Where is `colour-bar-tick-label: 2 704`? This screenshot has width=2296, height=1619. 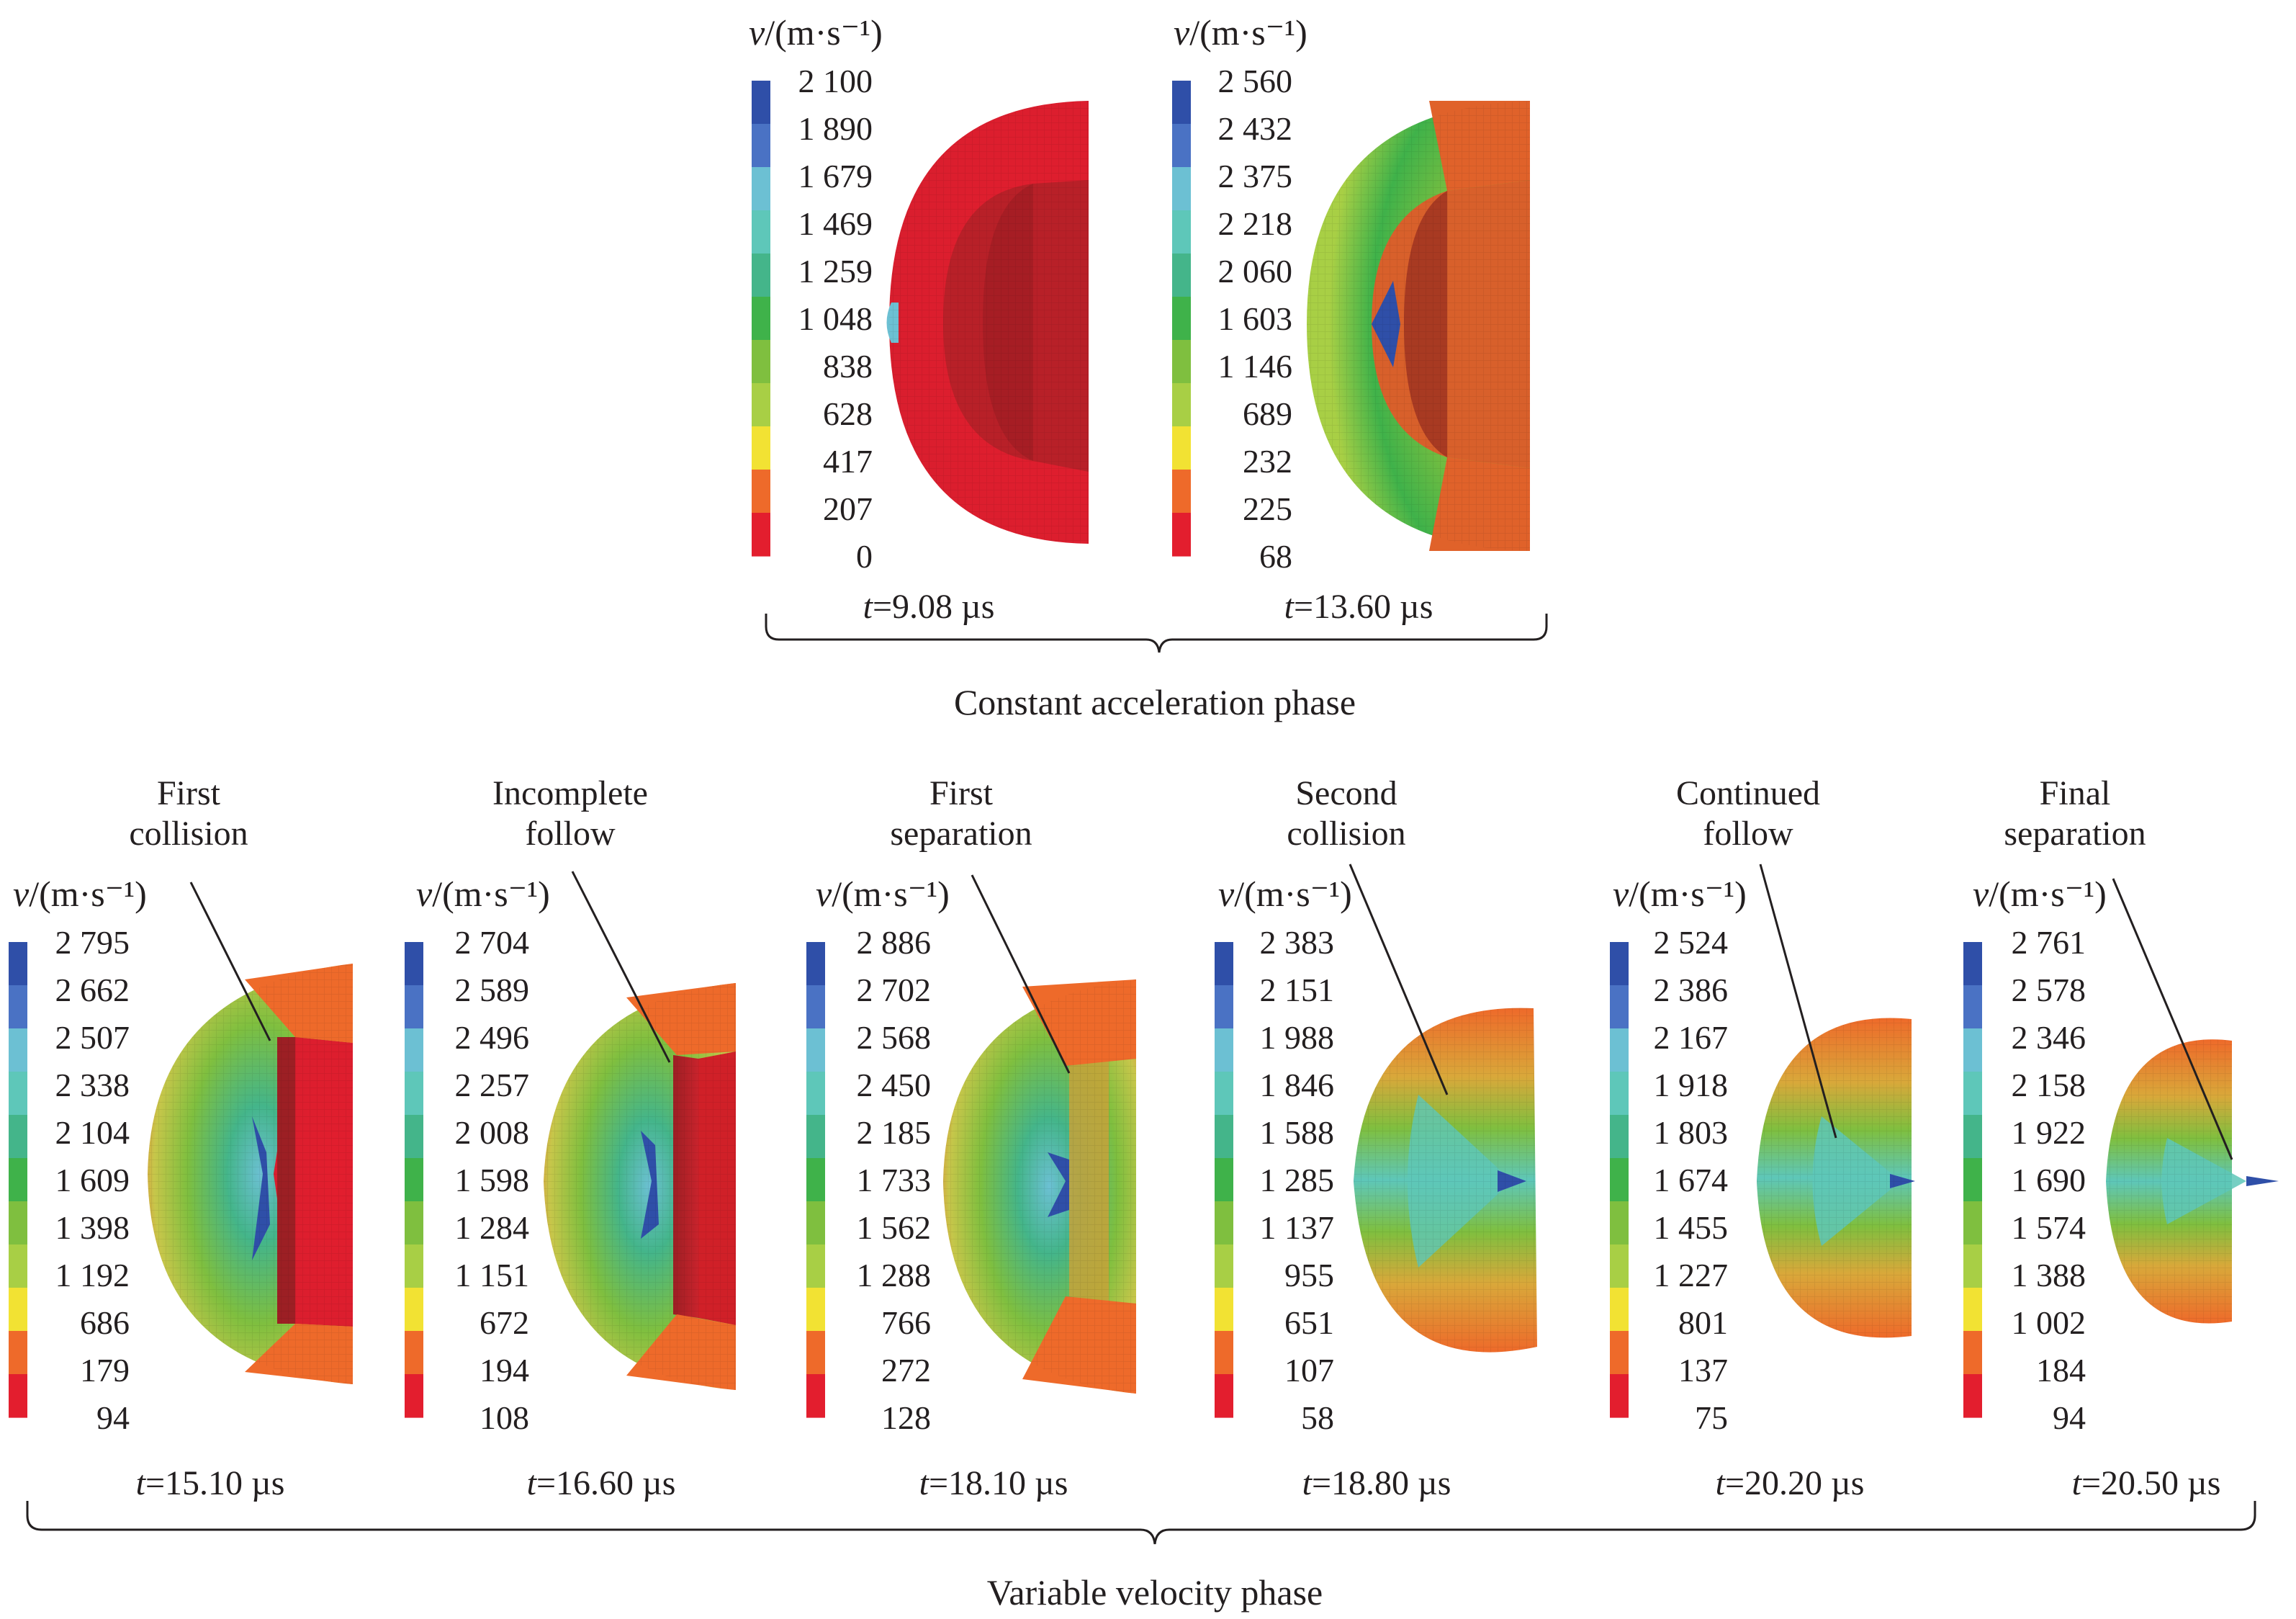 colour-bar-tick-label: 2 704 is located at coordinates (493, 942).